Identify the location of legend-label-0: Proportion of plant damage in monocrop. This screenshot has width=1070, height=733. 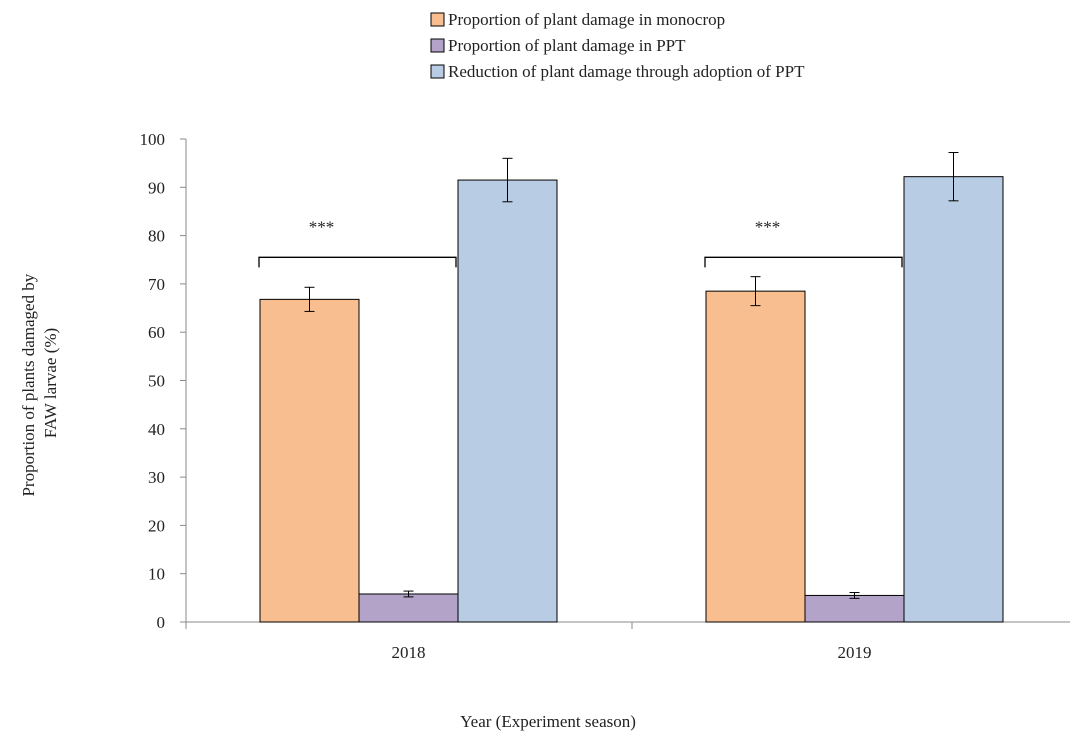
(586, 19).